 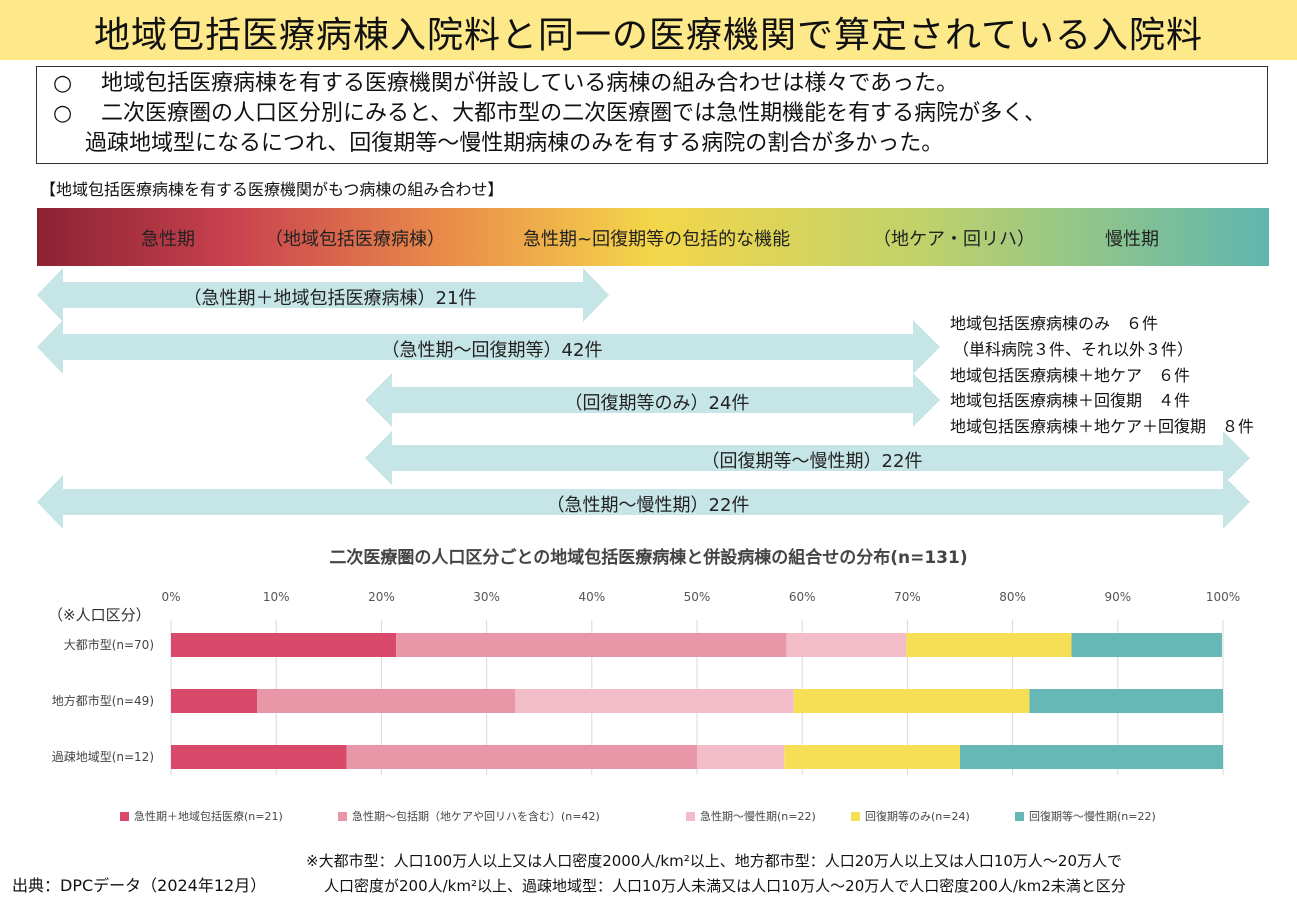 What do you see at coordinates (476, 816) in the screenshot?
I see `legend-label: 急性期～包括期（地ケアや回リハを含む）(n=42)` at bounding box center [476, 816].